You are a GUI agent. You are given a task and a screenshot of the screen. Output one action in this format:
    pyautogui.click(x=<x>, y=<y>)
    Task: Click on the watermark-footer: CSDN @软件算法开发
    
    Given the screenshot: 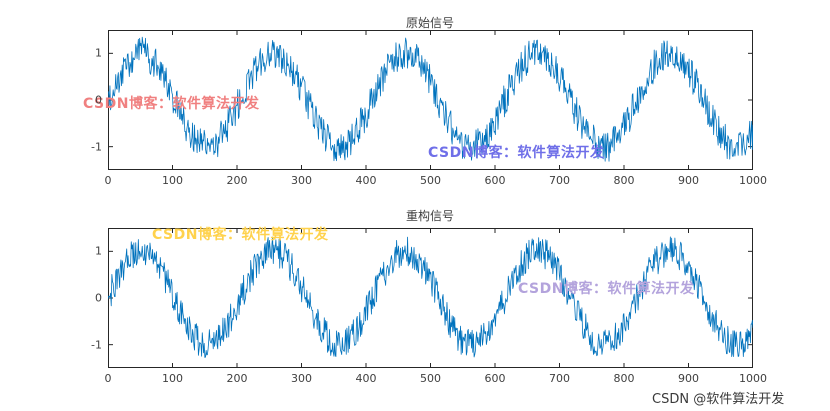 What is the action you would take?
    pyautogui.click(x=718, y=399)
    